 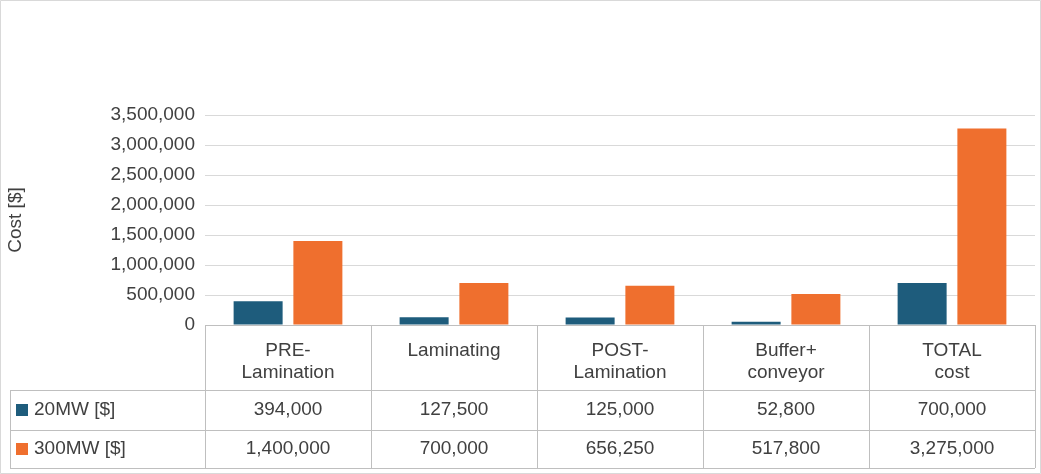 What do you see at coordinates (786, 409) in the screenshot?
I see `data-label: 52,800` at bounding box center [786, 409].